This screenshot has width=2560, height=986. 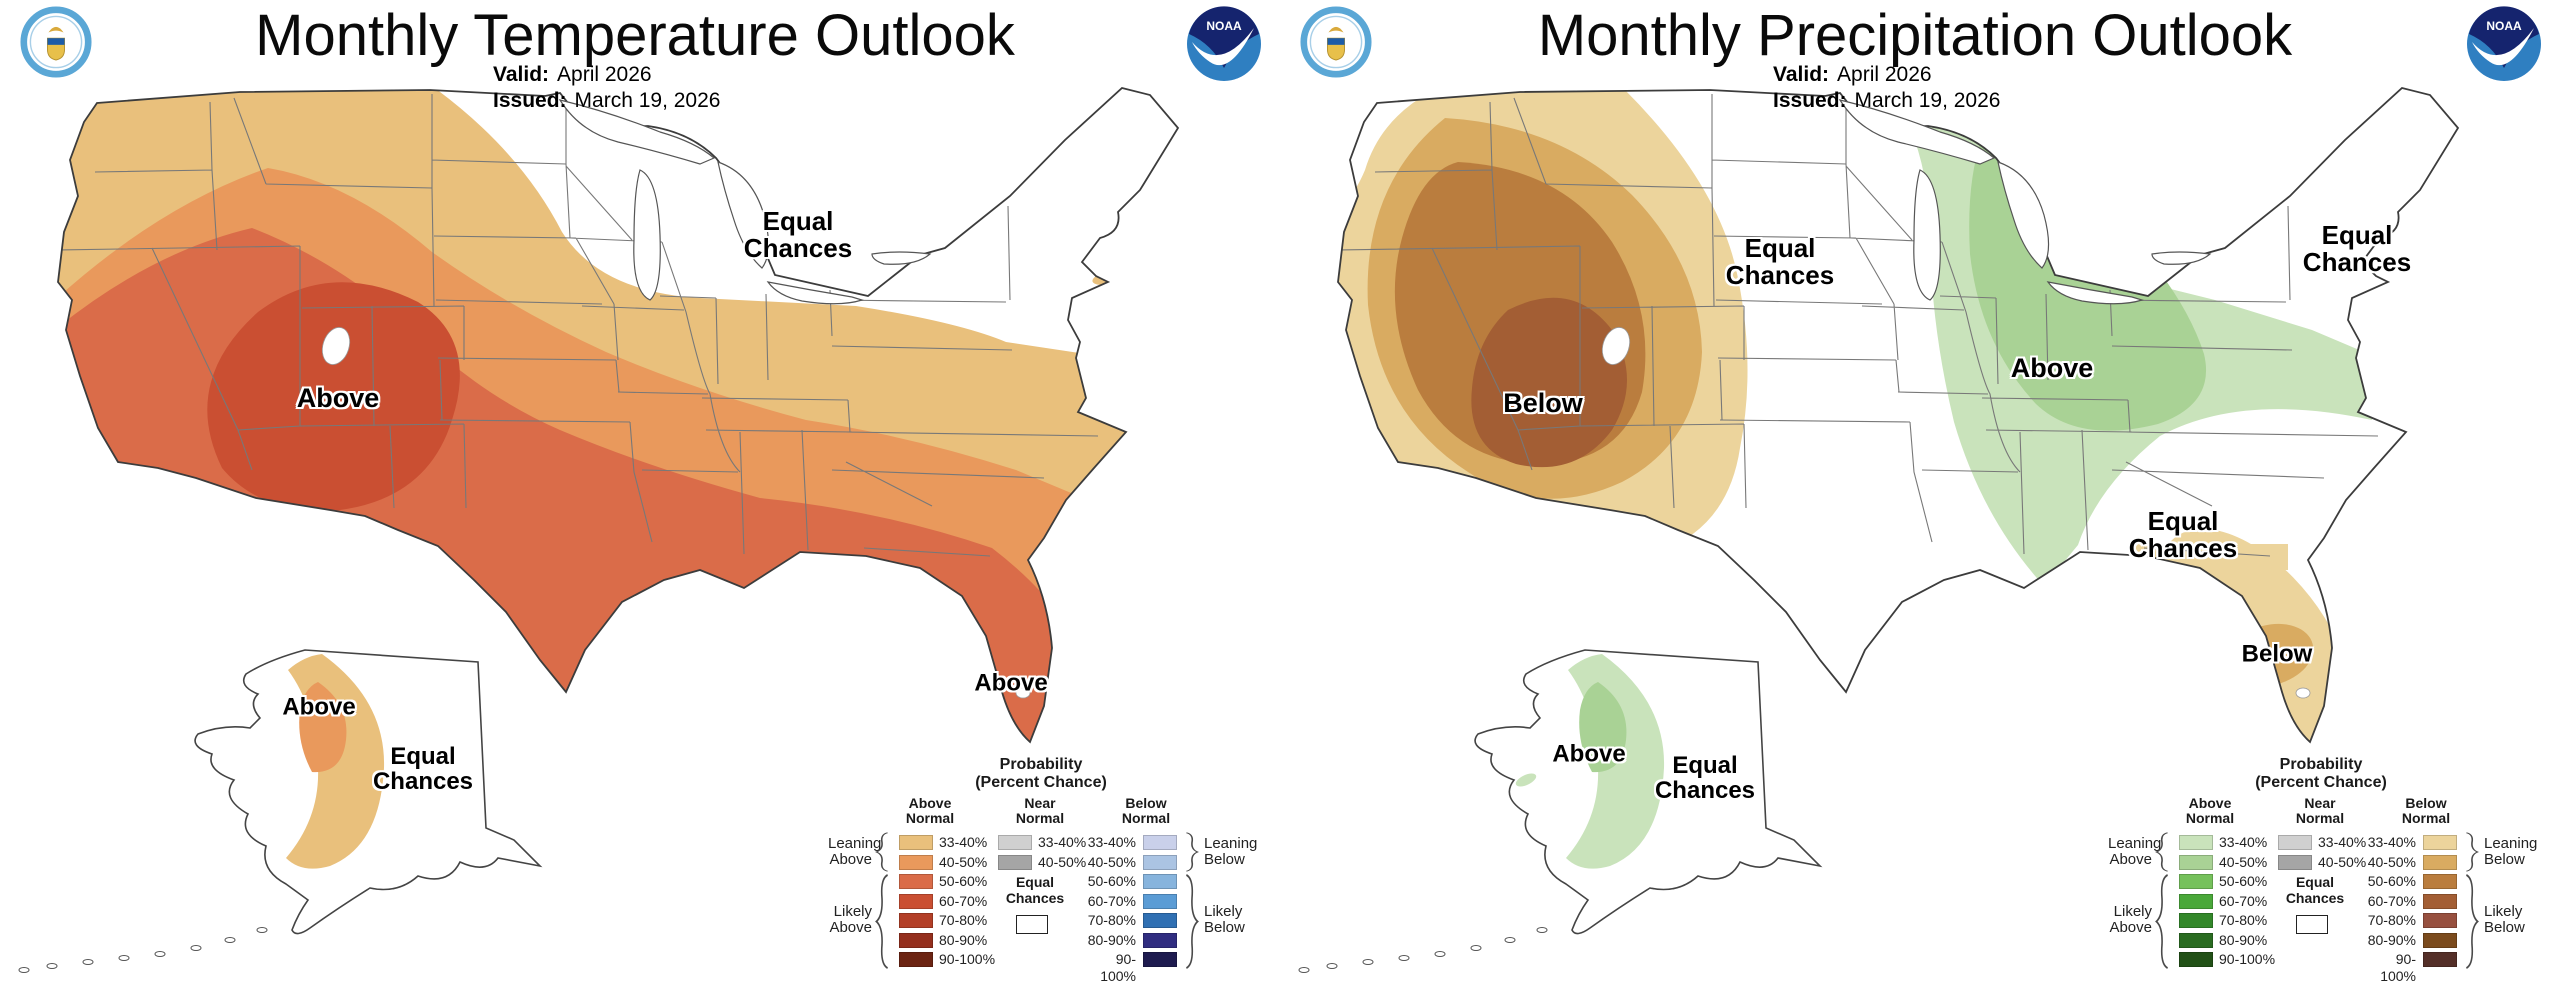 What do you see at coordinates (2052, 367) in the screenshot?
I see `region-label-above-midwest: Above` at bounding box center [2052, 367].